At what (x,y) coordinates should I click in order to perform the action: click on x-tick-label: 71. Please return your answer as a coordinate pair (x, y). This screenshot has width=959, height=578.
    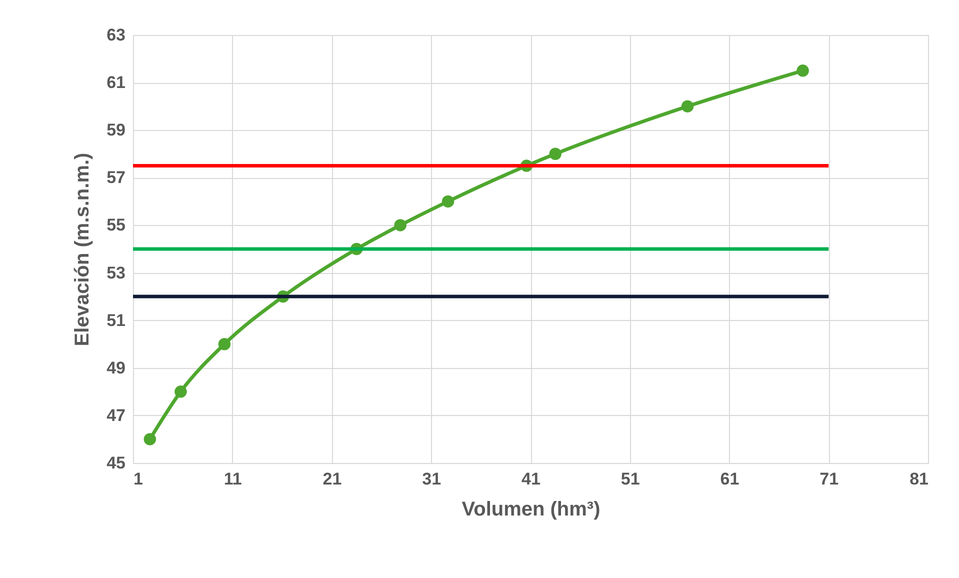
    Looking at the image, I should click on (829, 479).